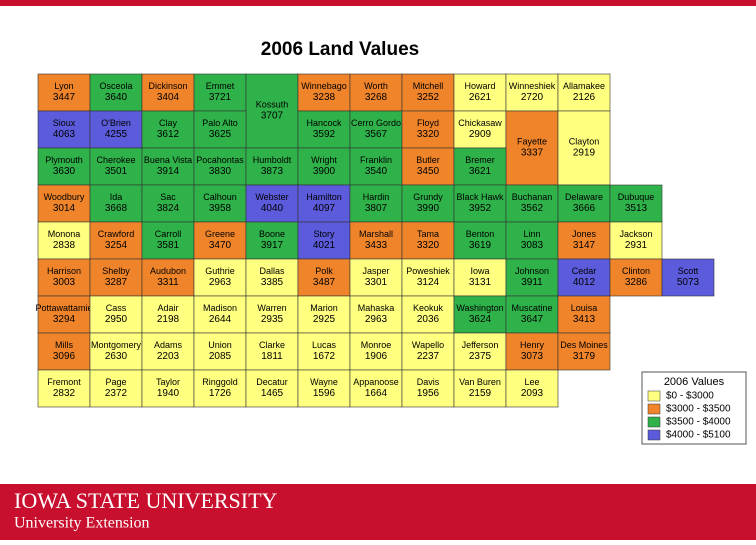  I want to click on county-name: Boone, so click(272, 234).